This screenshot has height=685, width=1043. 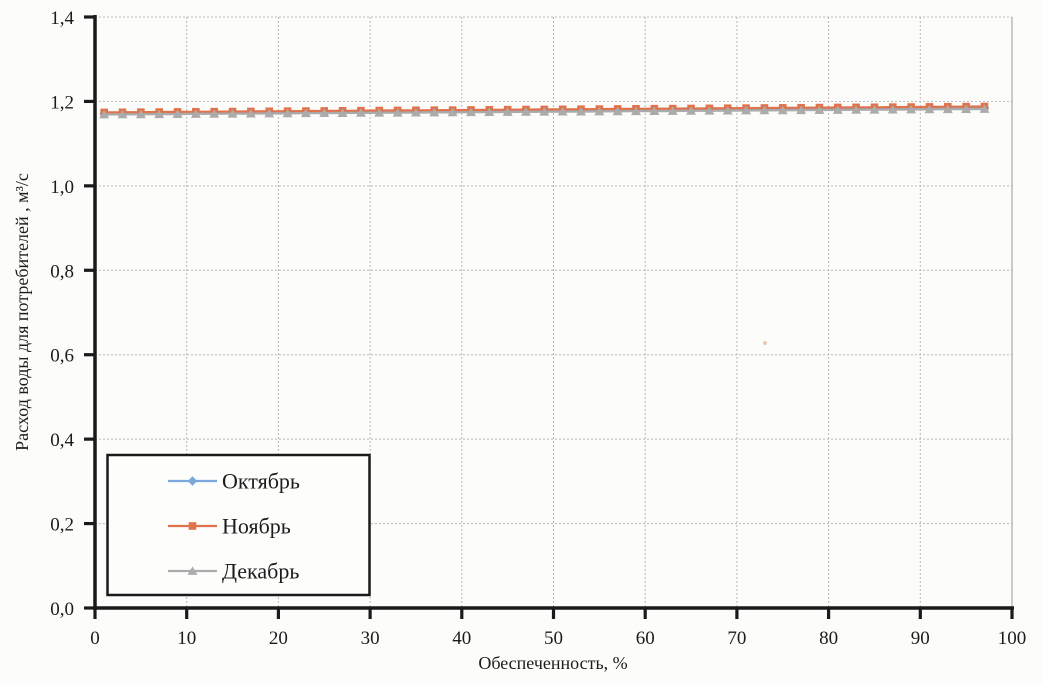 I want to click on legend-box, so click(x=238, y=525).